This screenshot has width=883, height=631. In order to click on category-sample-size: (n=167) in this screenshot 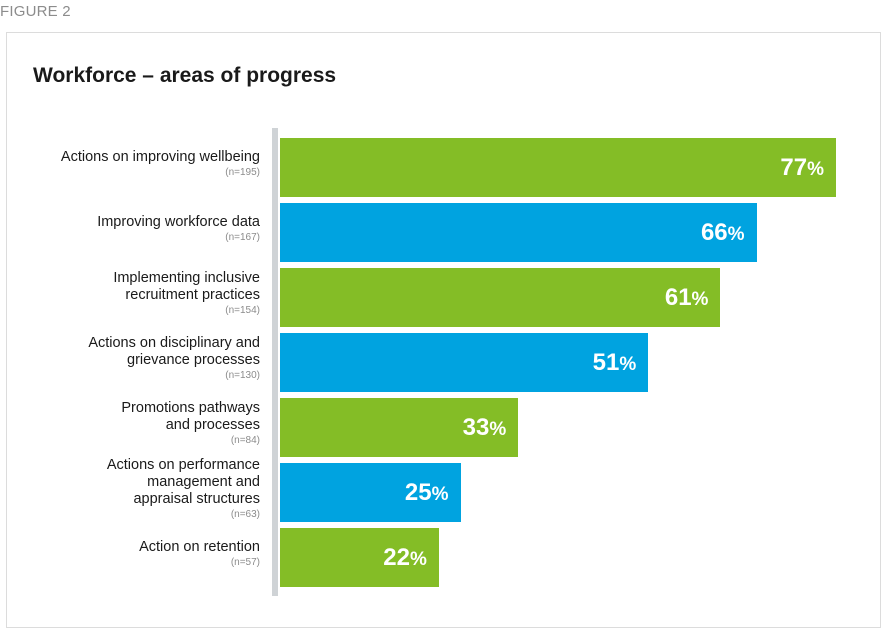, I will do `click(242, 237)`.